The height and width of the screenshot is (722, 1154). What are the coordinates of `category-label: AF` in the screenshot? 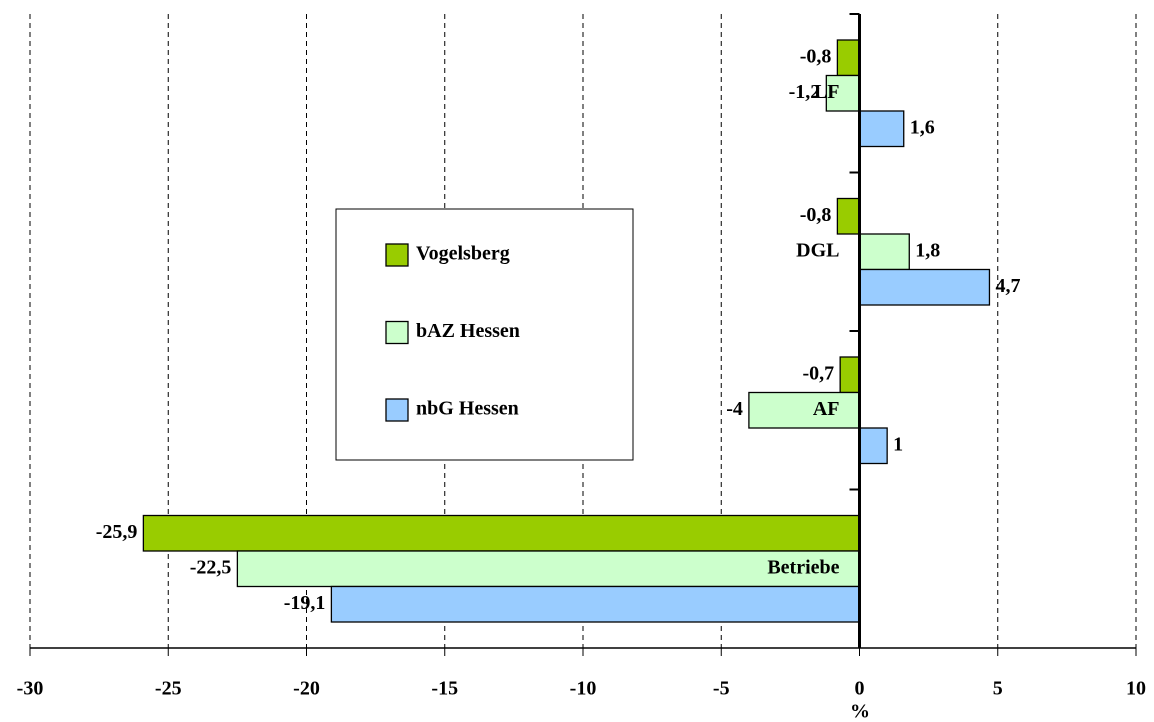 It's located at (826, 409).